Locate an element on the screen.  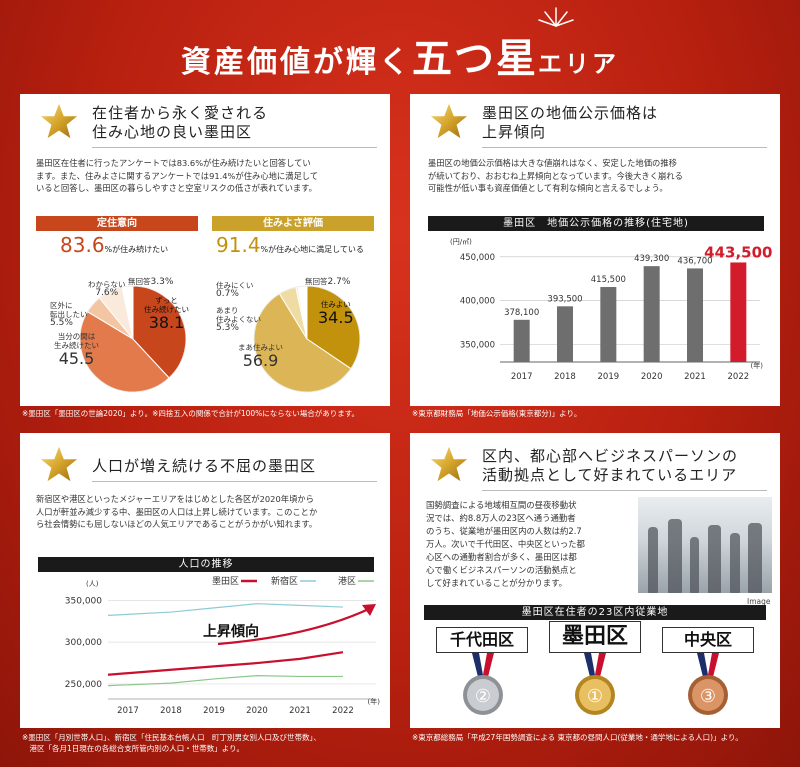
pie2-label-hard: 住みにくい 0.7% is located at coordinates (235, 290).